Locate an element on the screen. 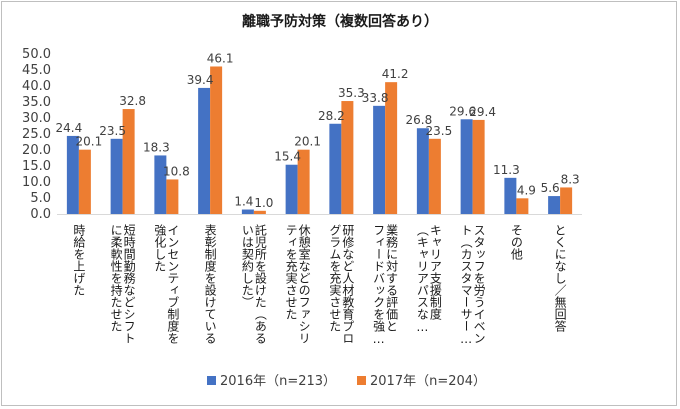 The image size is (680, 409). data-label: 11.3 is located at coordinates (506, 170).